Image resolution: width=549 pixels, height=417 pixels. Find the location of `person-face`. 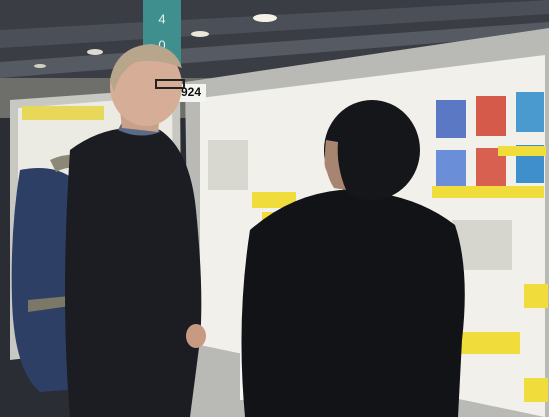

person-face is located at coordinates (335, 165).